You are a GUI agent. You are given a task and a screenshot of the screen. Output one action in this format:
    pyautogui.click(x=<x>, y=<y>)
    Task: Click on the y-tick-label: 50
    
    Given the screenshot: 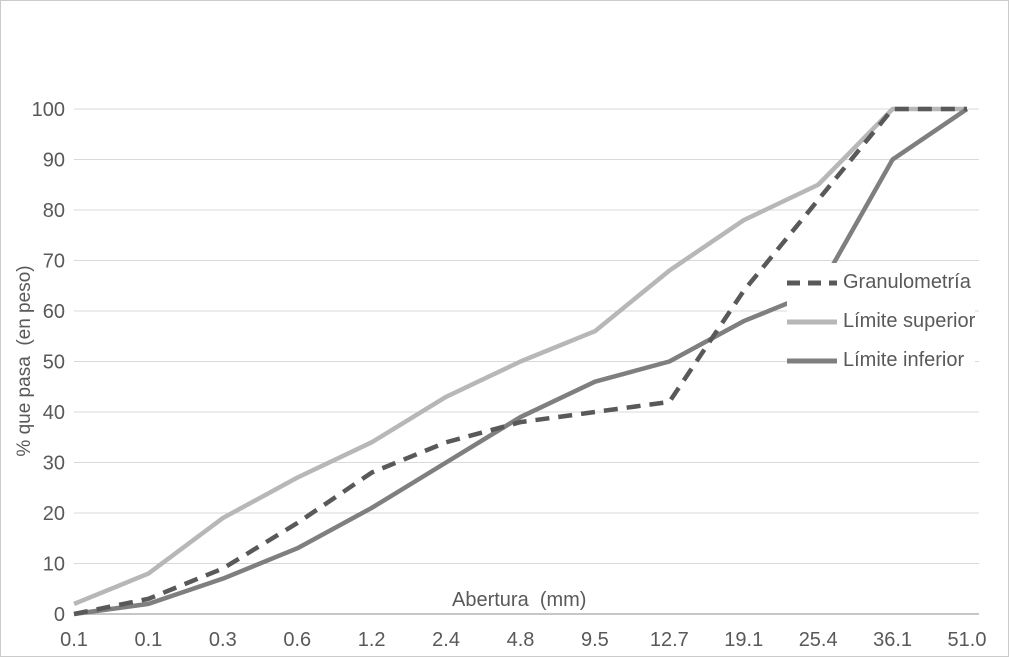 What is the action you would take?
    pyautogui.click(x=54, y=363)
    